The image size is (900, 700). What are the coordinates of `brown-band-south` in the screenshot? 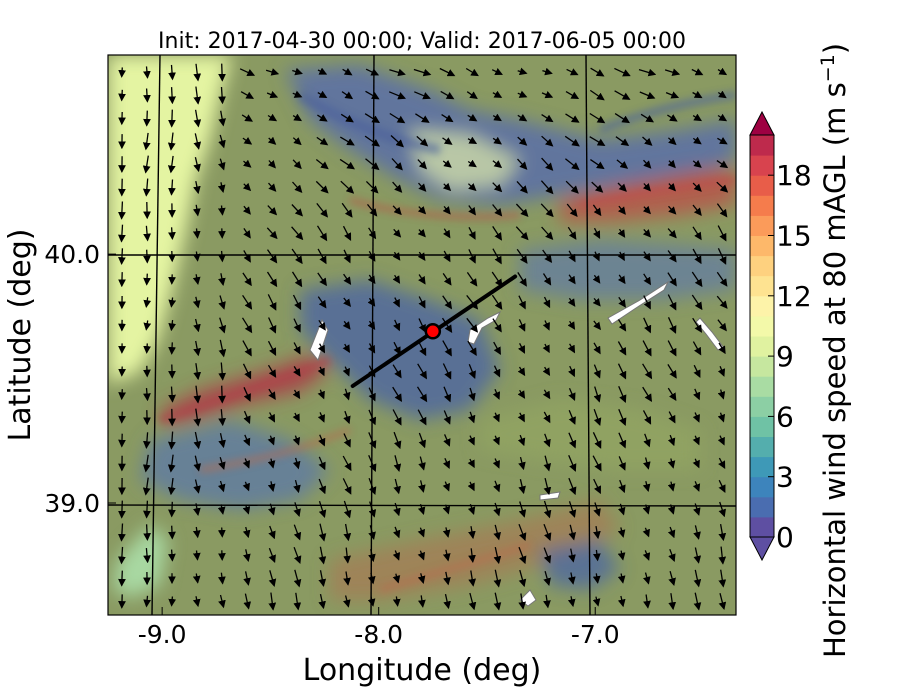 It's located at (475, 550).